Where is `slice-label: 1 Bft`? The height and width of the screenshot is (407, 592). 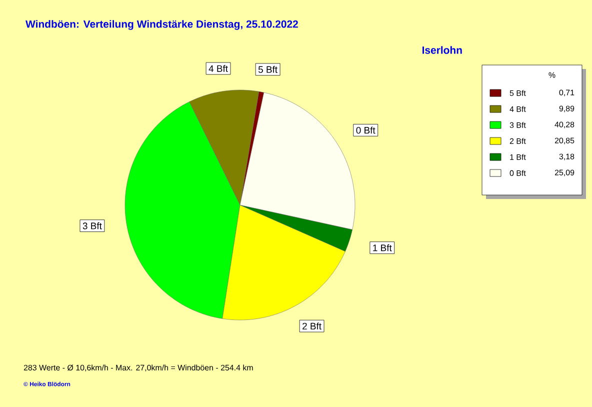 slice-label: 1 Bft is located at coordinates (382, 248).